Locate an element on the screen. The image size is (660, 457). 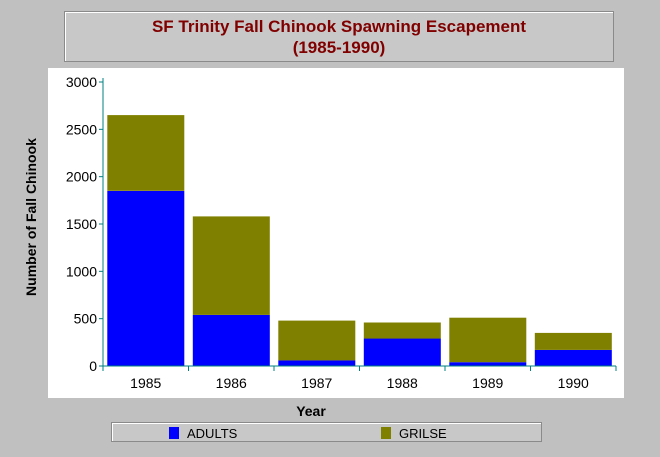
legend-item-grilse: GRILSE is located at coordinates (414, 433).